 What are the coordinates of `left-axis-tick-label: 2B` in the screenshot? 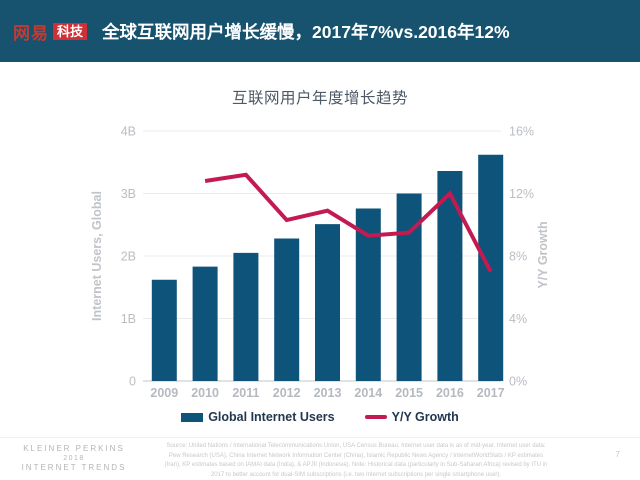 It's located at (128, 257).